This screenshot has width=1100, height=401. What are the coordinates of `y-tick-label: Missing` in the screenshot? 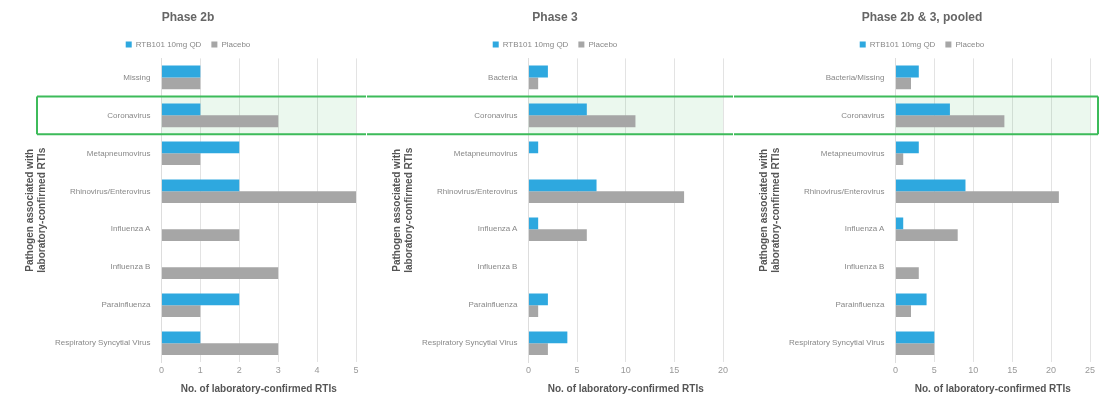 It's located at (137, 77).